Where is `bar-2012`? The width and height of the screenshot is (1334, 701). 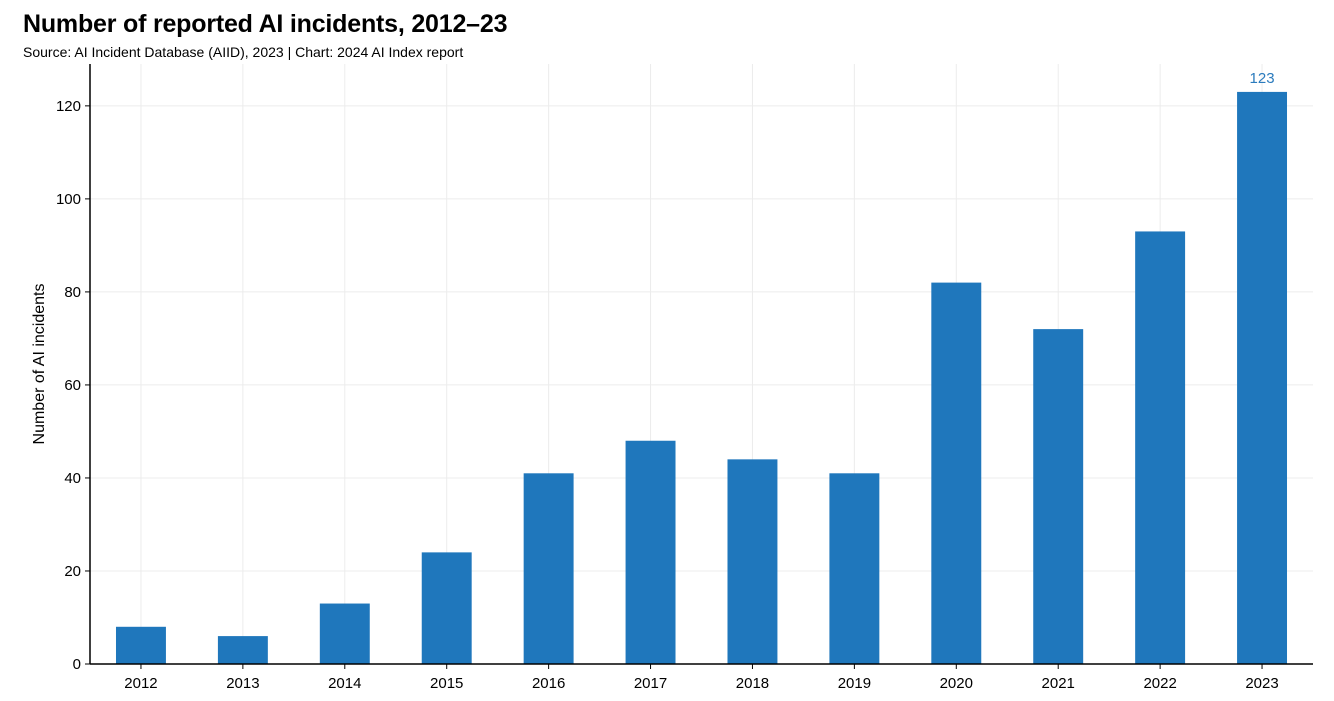
bar-2012 is located at coordinates (140, 645).